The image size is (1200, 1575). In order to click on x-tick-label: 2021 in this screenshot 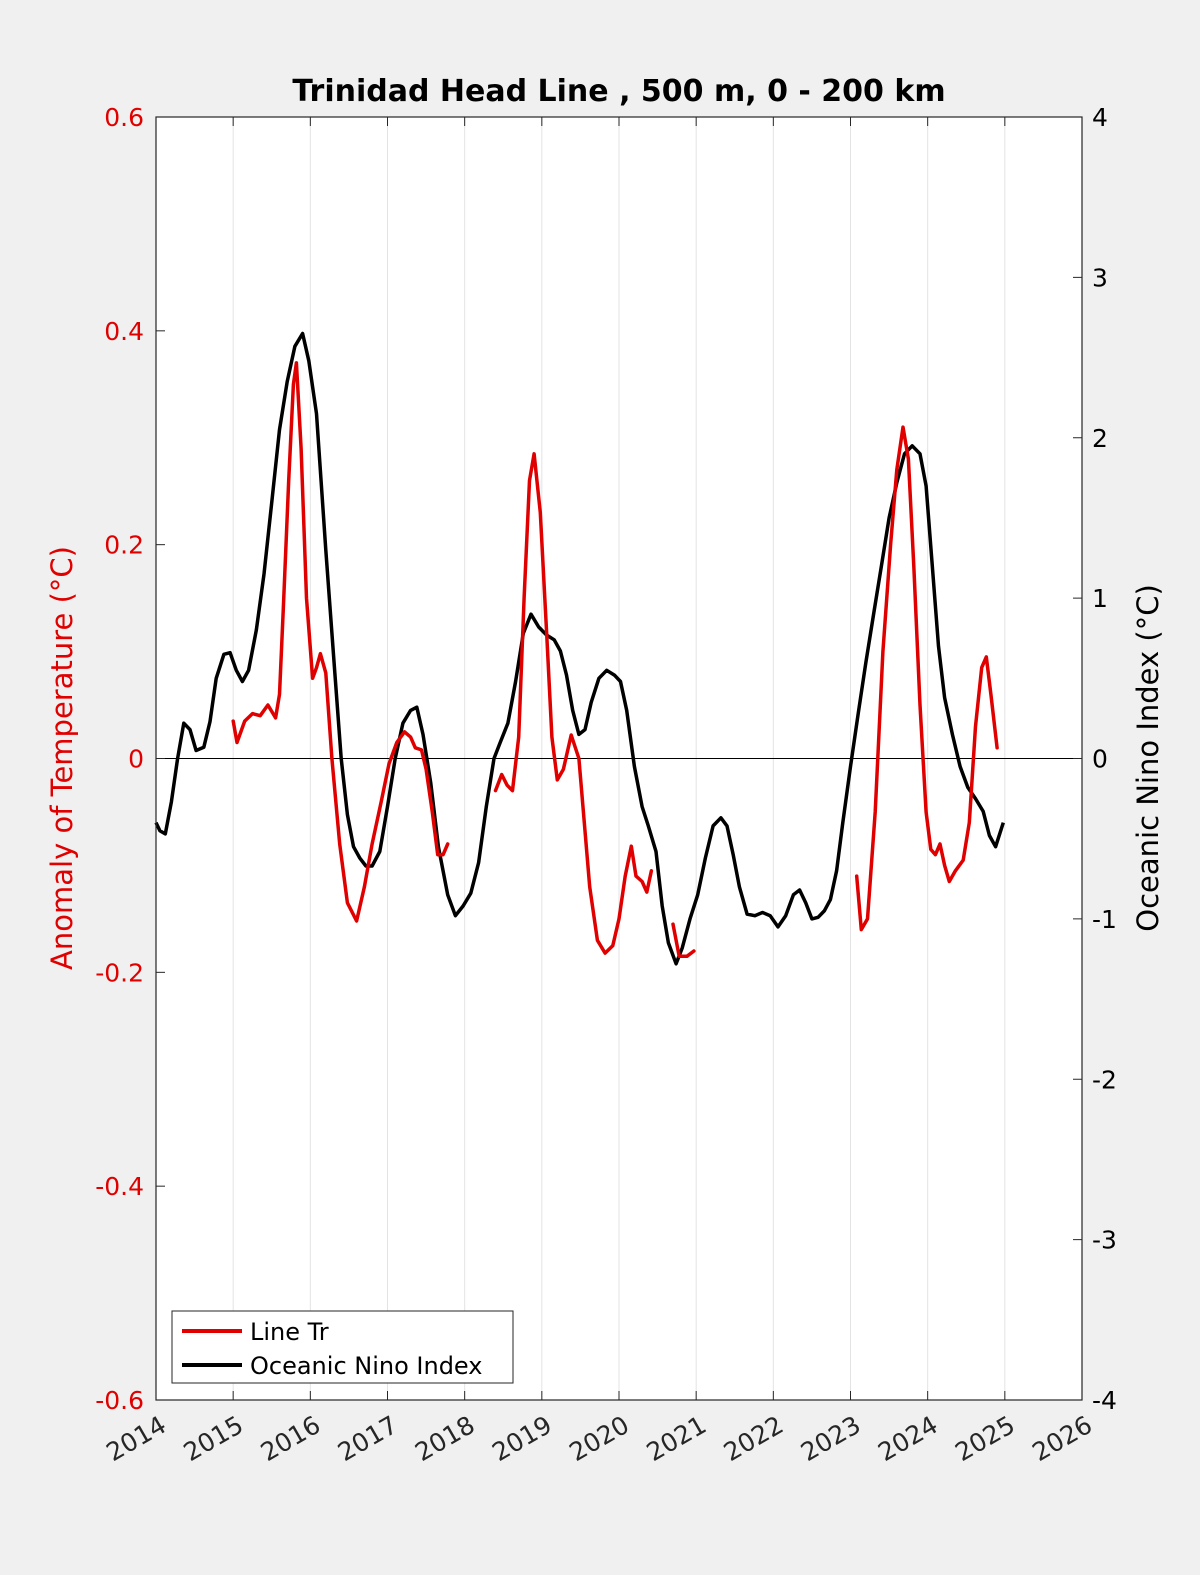, I will do `click(677, 1438)`.